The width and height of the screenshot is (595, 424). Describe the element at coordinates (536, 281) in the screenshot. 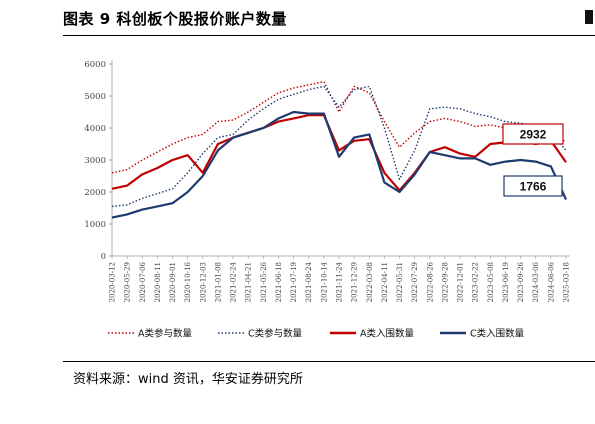

I see `x-tick-label: 2024-03-06` at that location.